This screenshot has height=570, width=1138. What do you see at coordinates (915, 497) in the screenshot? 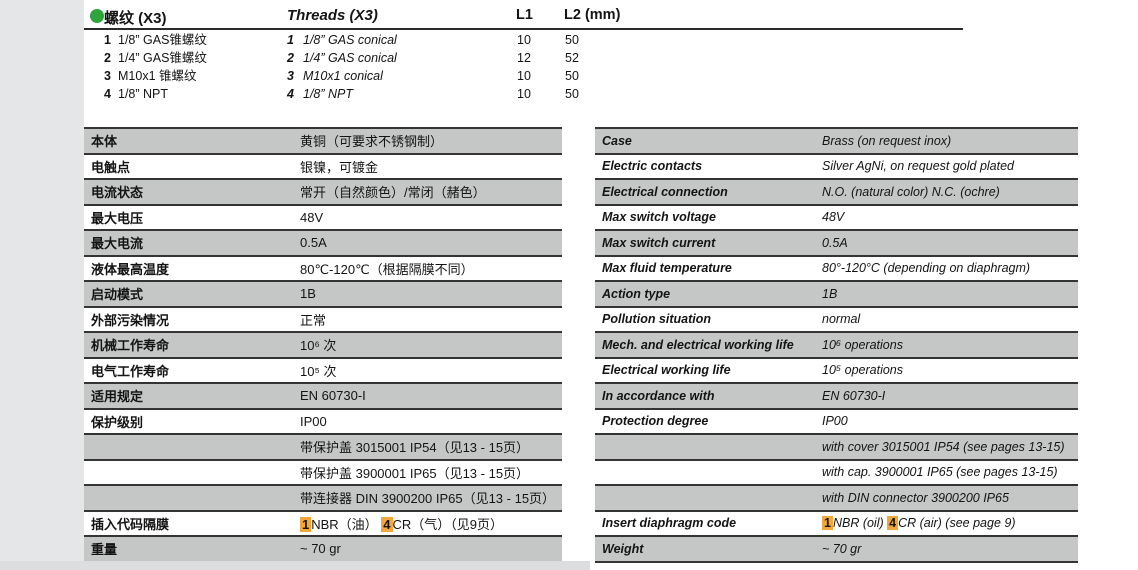
I see `spec-value: with DIN connector 3900200 IP65` at bounding box center [915, 497].